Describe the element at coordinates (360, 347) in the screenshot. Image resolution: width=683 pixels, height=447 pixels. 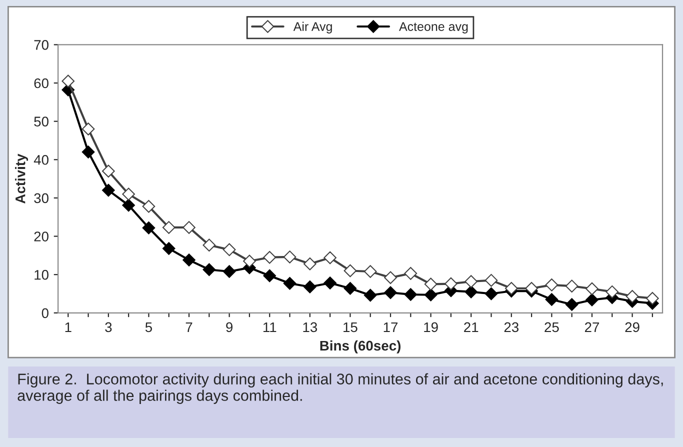
I see `x-axis-title: Bins (60sec)` at that location.